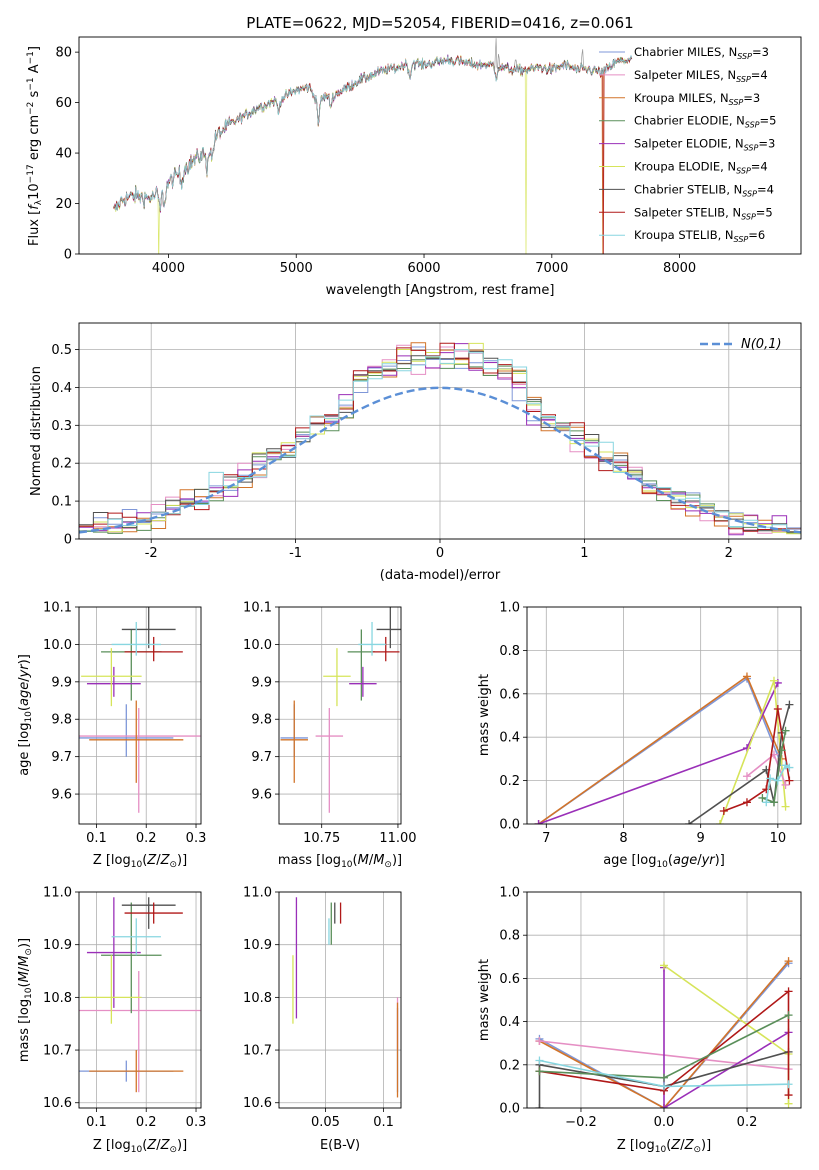  Describe the element at coordinates (61, 502) in the screenshot. I see `y-tick-label: 0.1` at that location.